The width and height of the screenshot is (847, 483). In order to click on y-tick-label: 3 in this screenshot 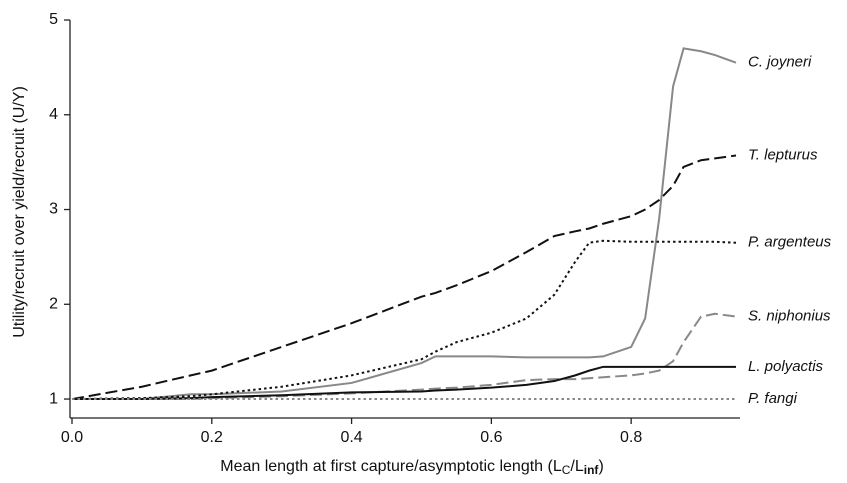, I will do `click(53, 209)`.